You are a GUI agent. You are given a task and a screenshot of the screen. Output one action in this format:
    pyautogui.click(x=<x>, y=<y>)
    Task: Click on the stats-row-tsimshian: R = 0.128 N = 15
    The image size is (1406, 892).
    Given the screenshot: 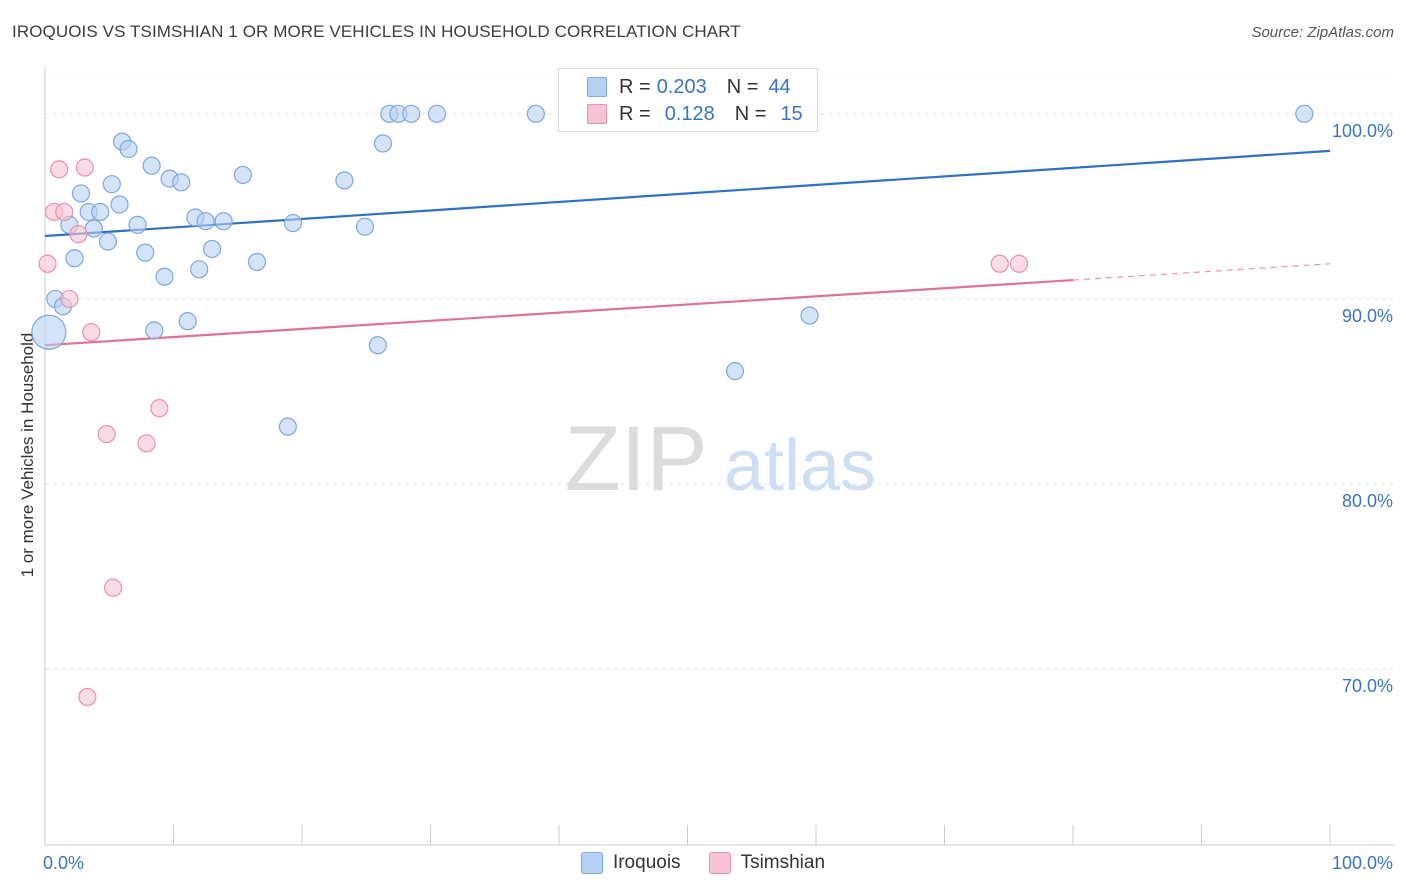 What is the action you would take?
    pyautogui.click(x=681, y=114)
    